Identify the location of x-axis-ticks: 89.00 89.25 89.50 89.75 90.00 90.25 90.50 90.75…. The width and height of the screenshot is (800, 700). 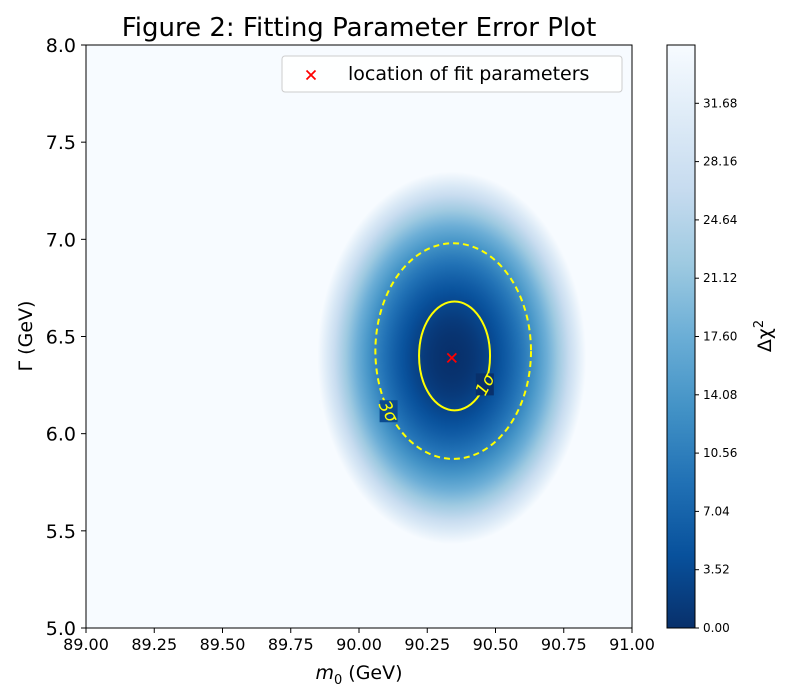
(359, 641).